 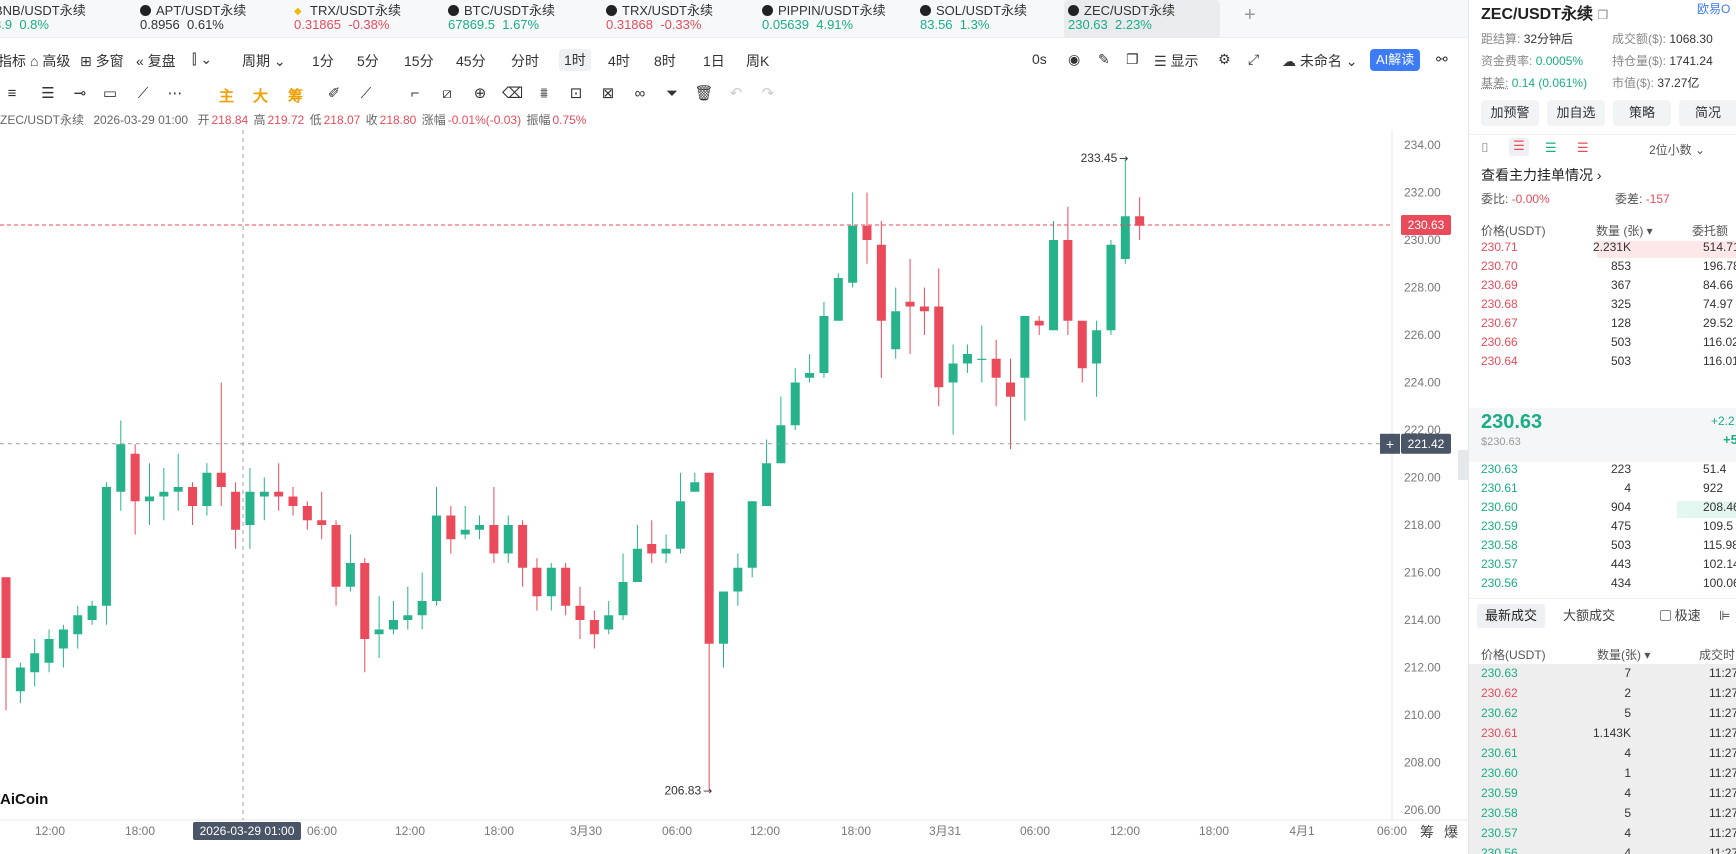 What do you see at coordinates (323, 61) in the screenshot?
I see `interval-0: 1分` at bounding box center [323, 61].